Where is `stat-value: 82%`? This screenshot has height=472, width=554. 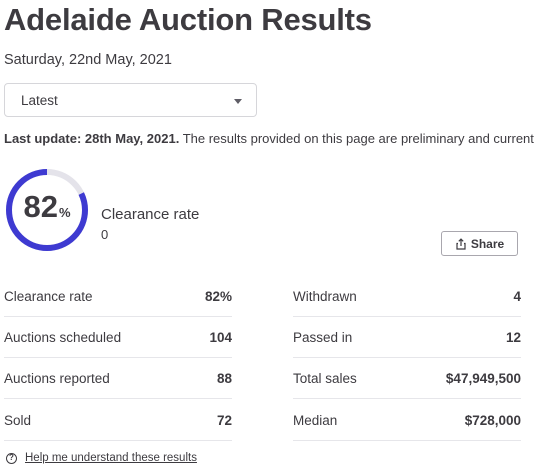 stat-value: 82% is located at coordinates (218, 296).